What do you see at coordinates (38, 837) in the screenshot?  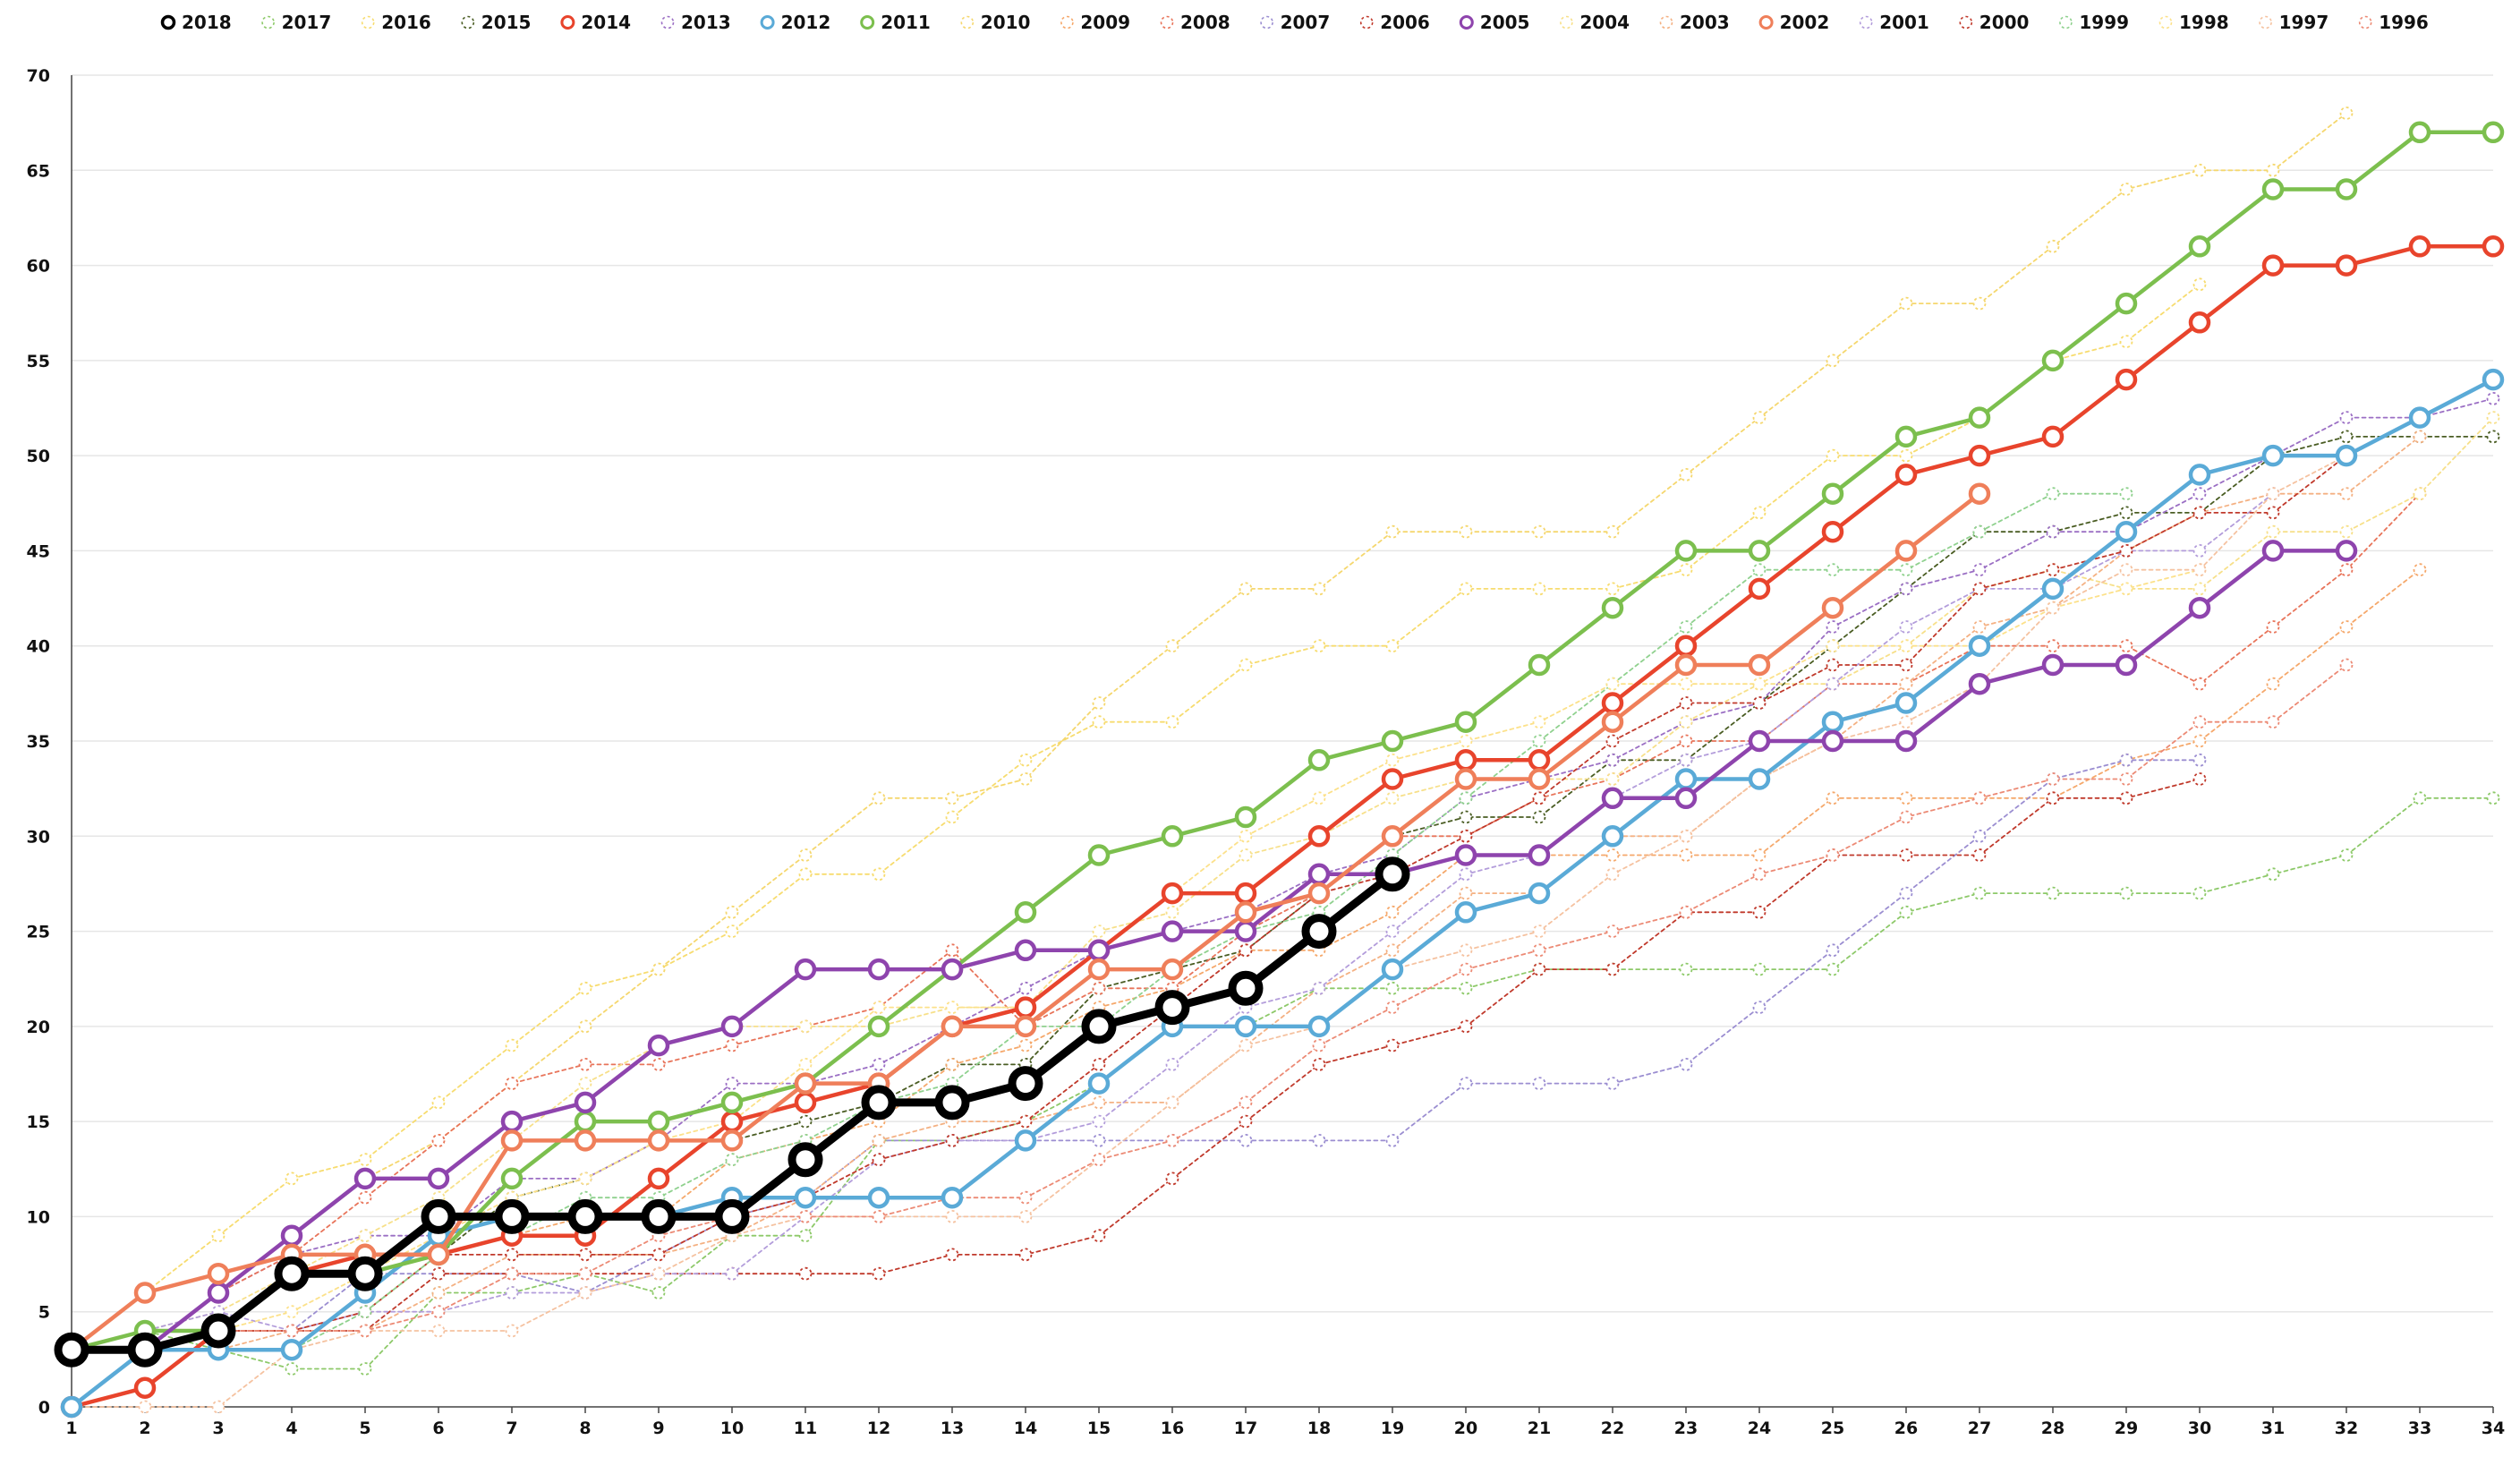 I see `y-tick-label: 30` at bounding box center [38, 837].